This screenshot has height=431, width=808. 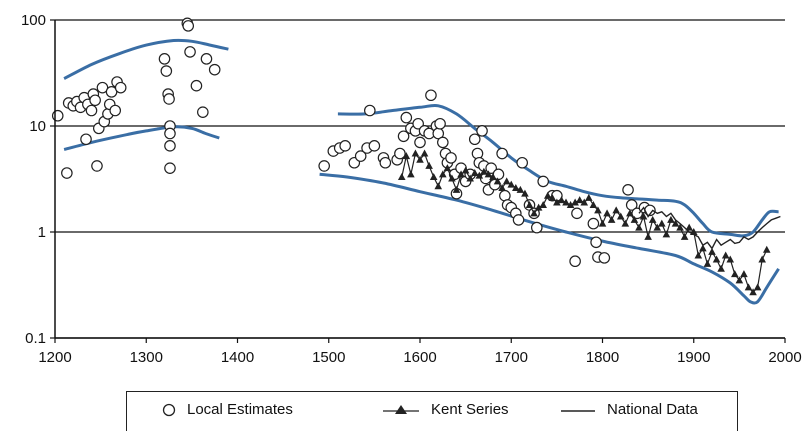 What do you see at coordinates (784, 357) in the screenshot?
I see `x-tick-label-2000: 2000` at bounding box center [784, 357].